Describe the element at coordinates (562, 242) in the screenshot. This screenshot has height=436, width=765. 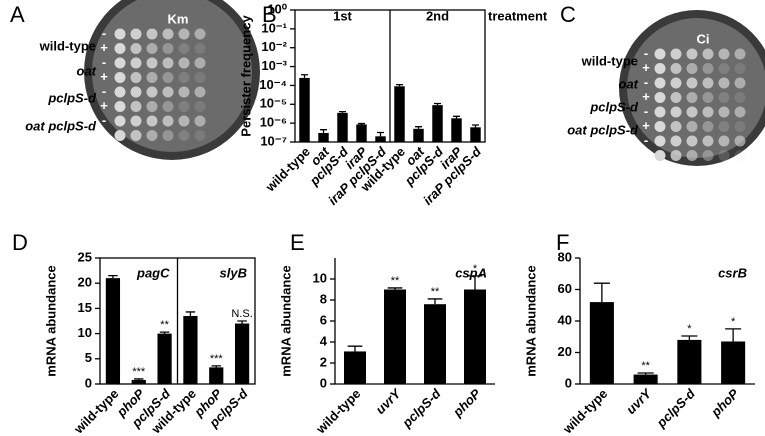
I see `panel-letter: F` at that location.